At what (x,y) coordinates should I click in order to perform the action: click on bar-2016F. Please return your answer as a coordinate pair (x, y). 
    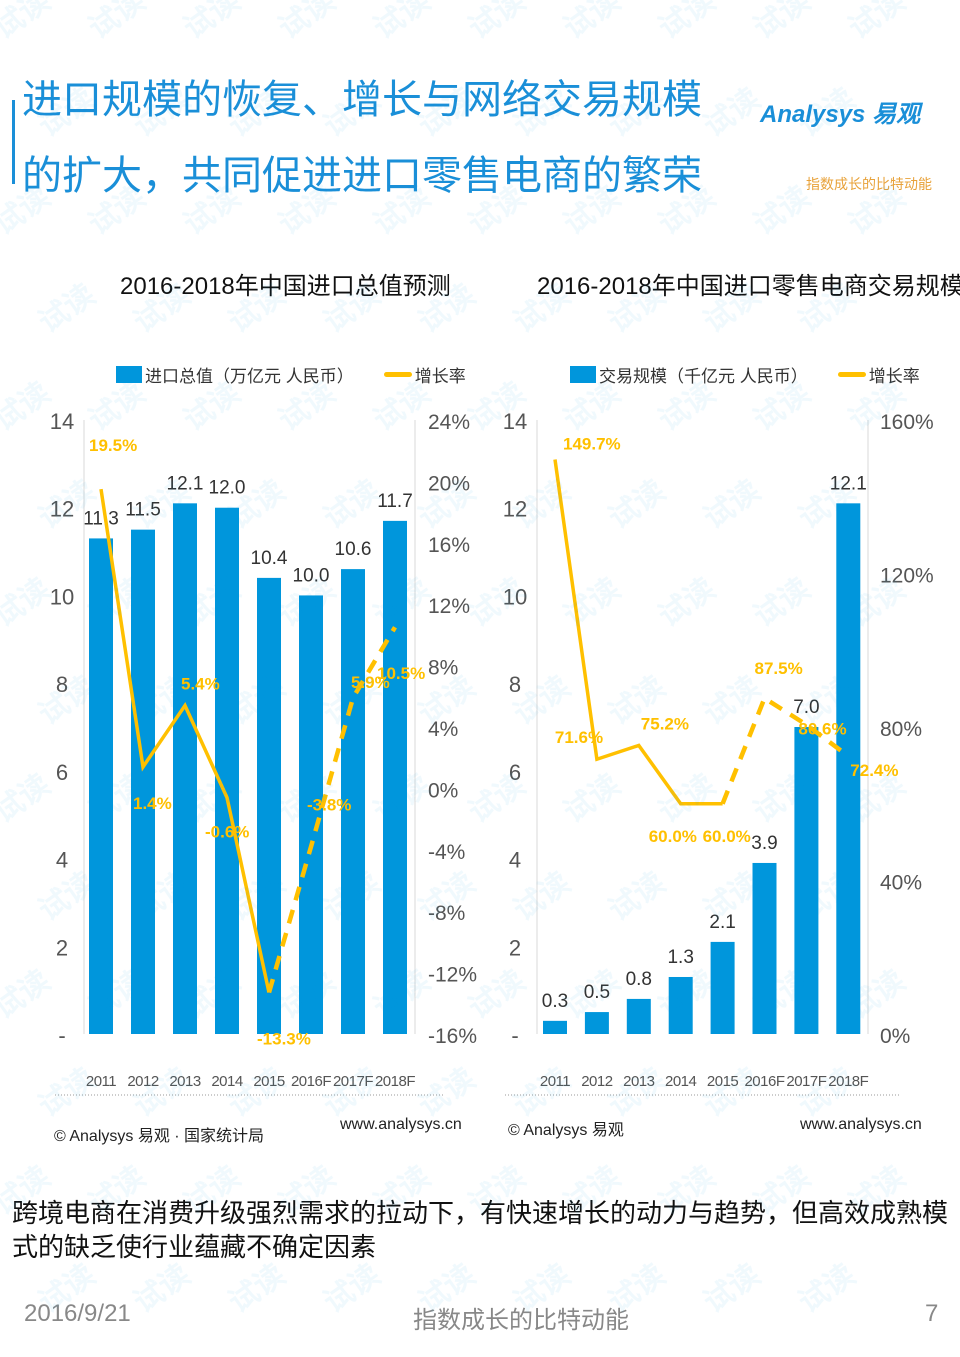
    Looking at the image, I should click on (311, 814).